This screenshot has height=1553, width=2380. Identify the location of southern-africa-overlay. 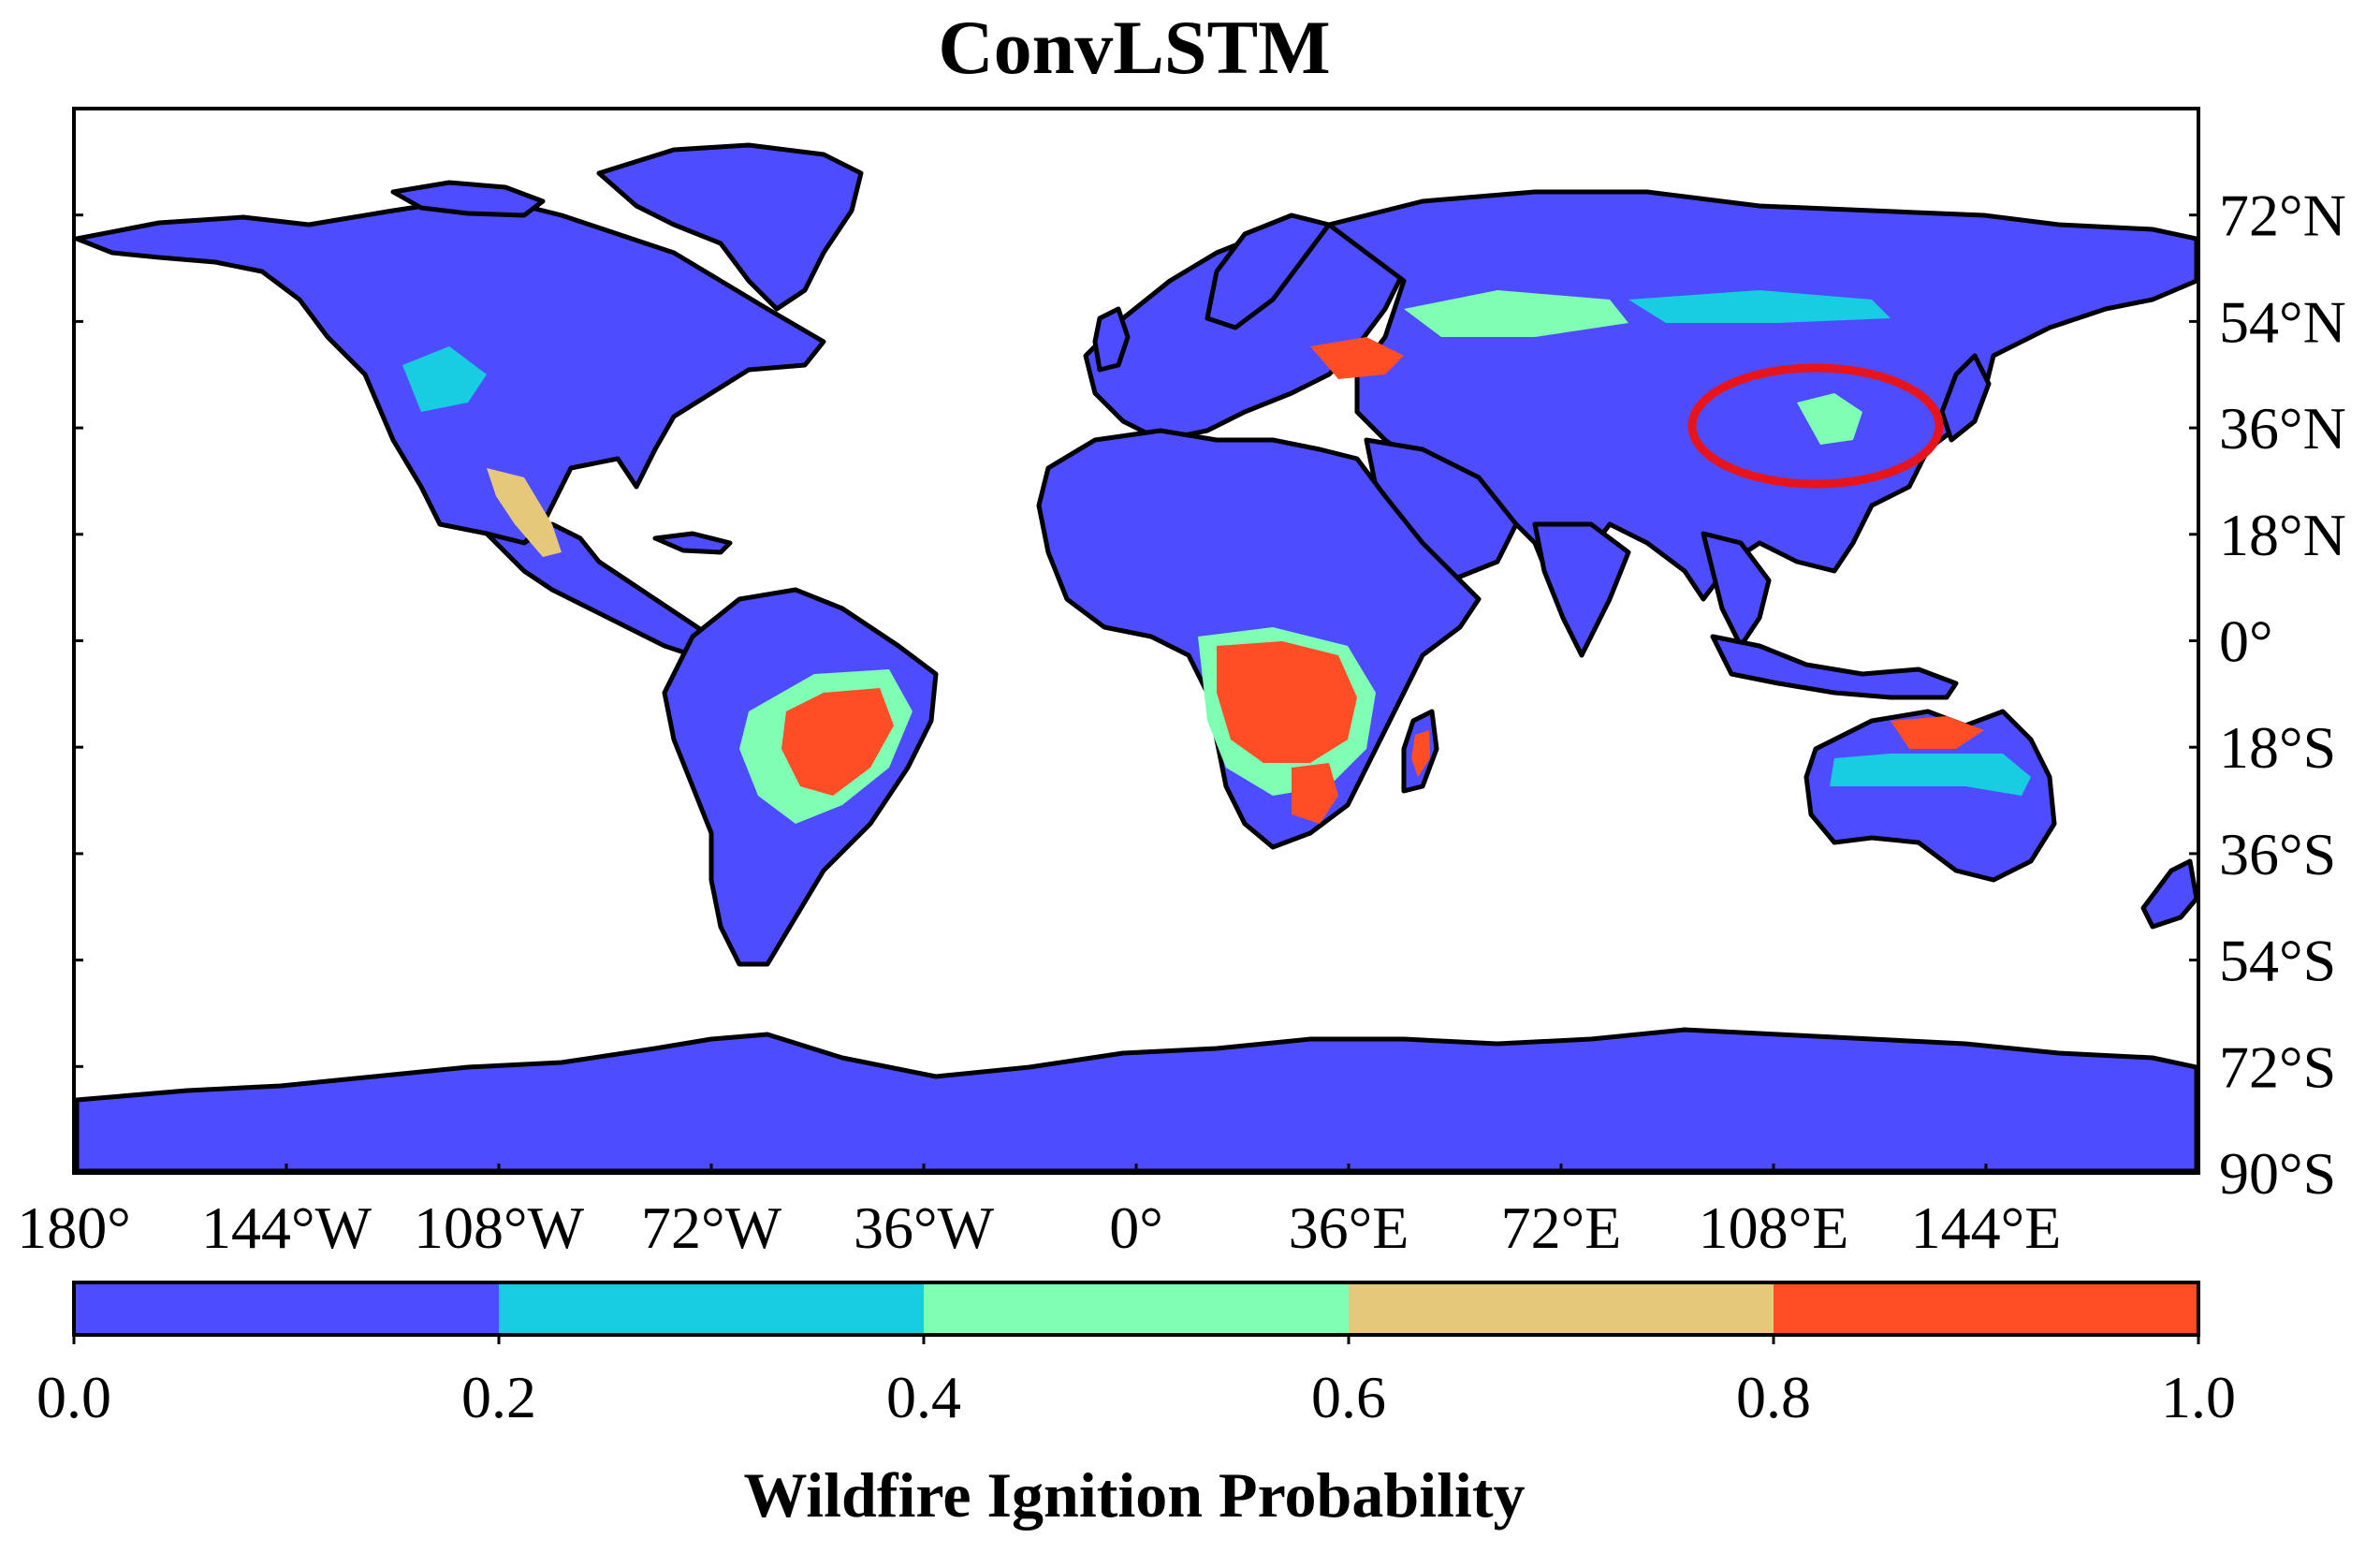
(1315, 793).